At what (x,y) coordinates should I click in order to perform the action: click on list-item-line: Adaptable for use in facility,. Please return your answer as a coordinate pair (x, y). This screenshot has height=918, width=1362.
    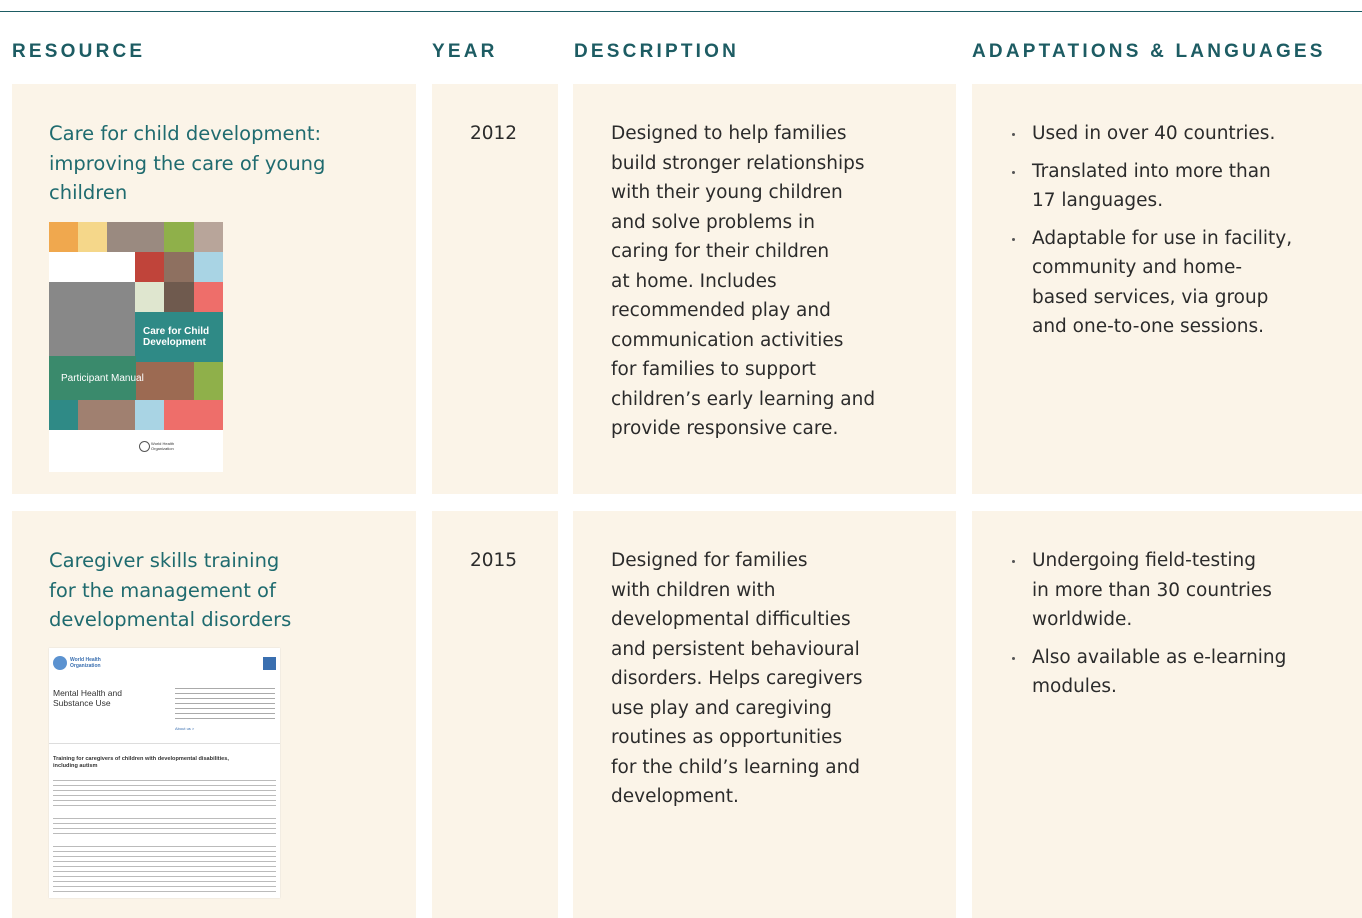
    Looking at the image, I should click on (1162, 238).